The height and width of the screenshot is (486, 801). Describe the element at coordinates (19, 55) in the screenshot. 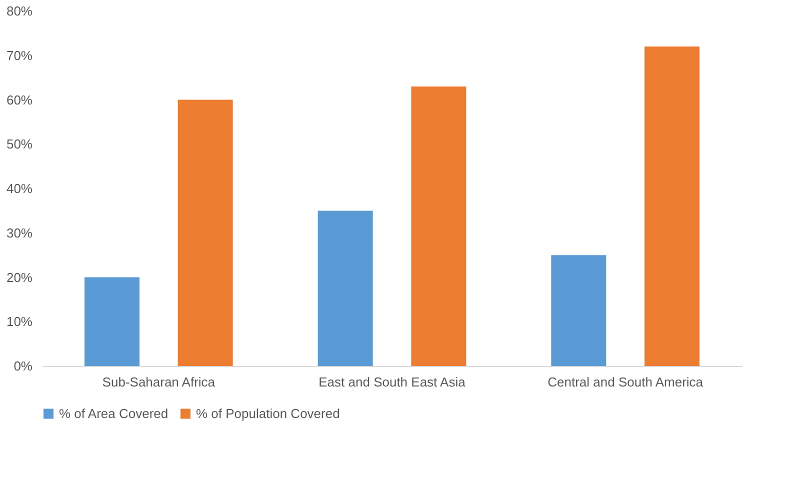

I see `y-tick-label: 70%` at that location.